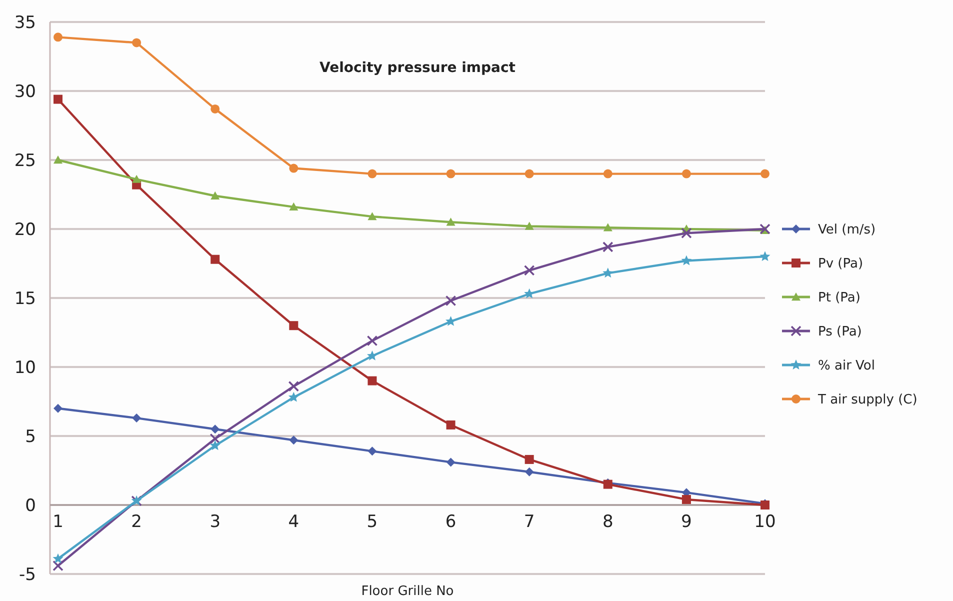  What do you see at coordinates (58, 522) in the screenshot?
I see `x-tick-label: 1` at bounding box center [58, 522].